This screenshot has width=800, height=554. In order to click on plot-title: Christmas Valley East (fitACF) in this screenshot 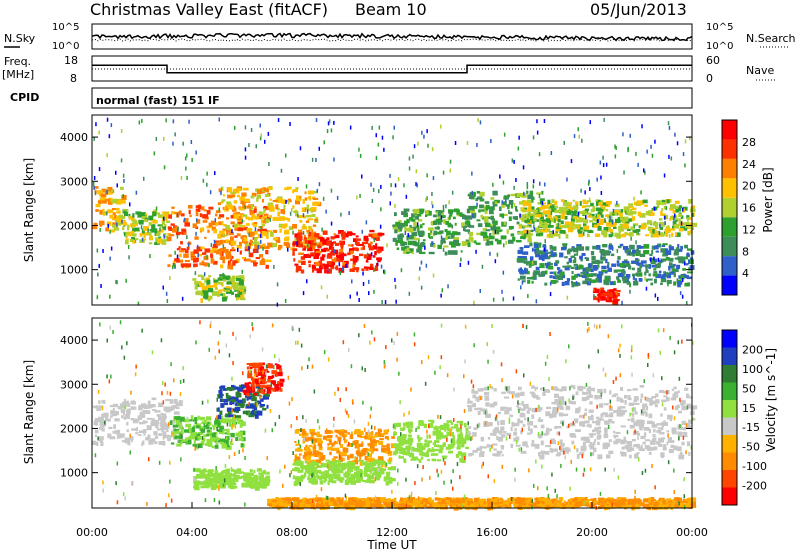, I will do `click(209, 9)`.